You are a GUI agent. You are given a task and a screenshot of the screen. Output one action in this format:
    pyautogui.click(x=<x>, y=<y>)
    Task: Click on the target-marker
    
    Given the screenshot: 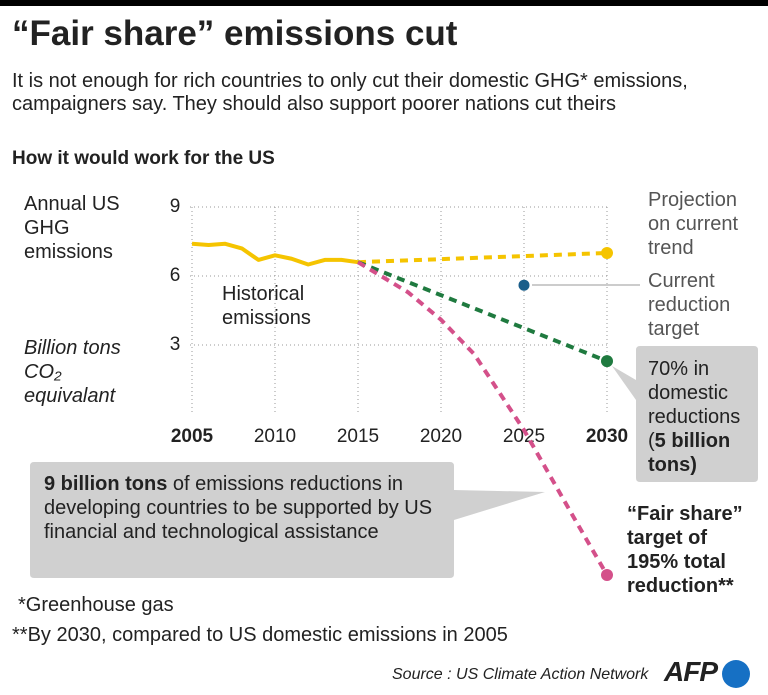 What is the action you would take?
    pyautogui.click(x=524, y=285)
    